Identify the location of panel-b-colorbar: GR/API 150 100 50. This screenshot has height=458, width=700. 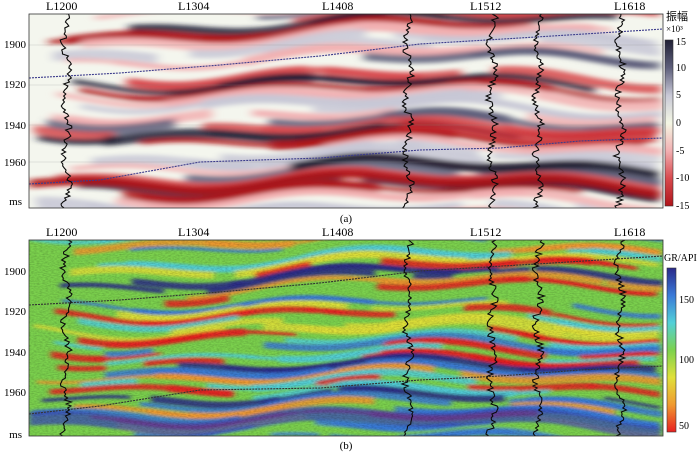
(680, 343).